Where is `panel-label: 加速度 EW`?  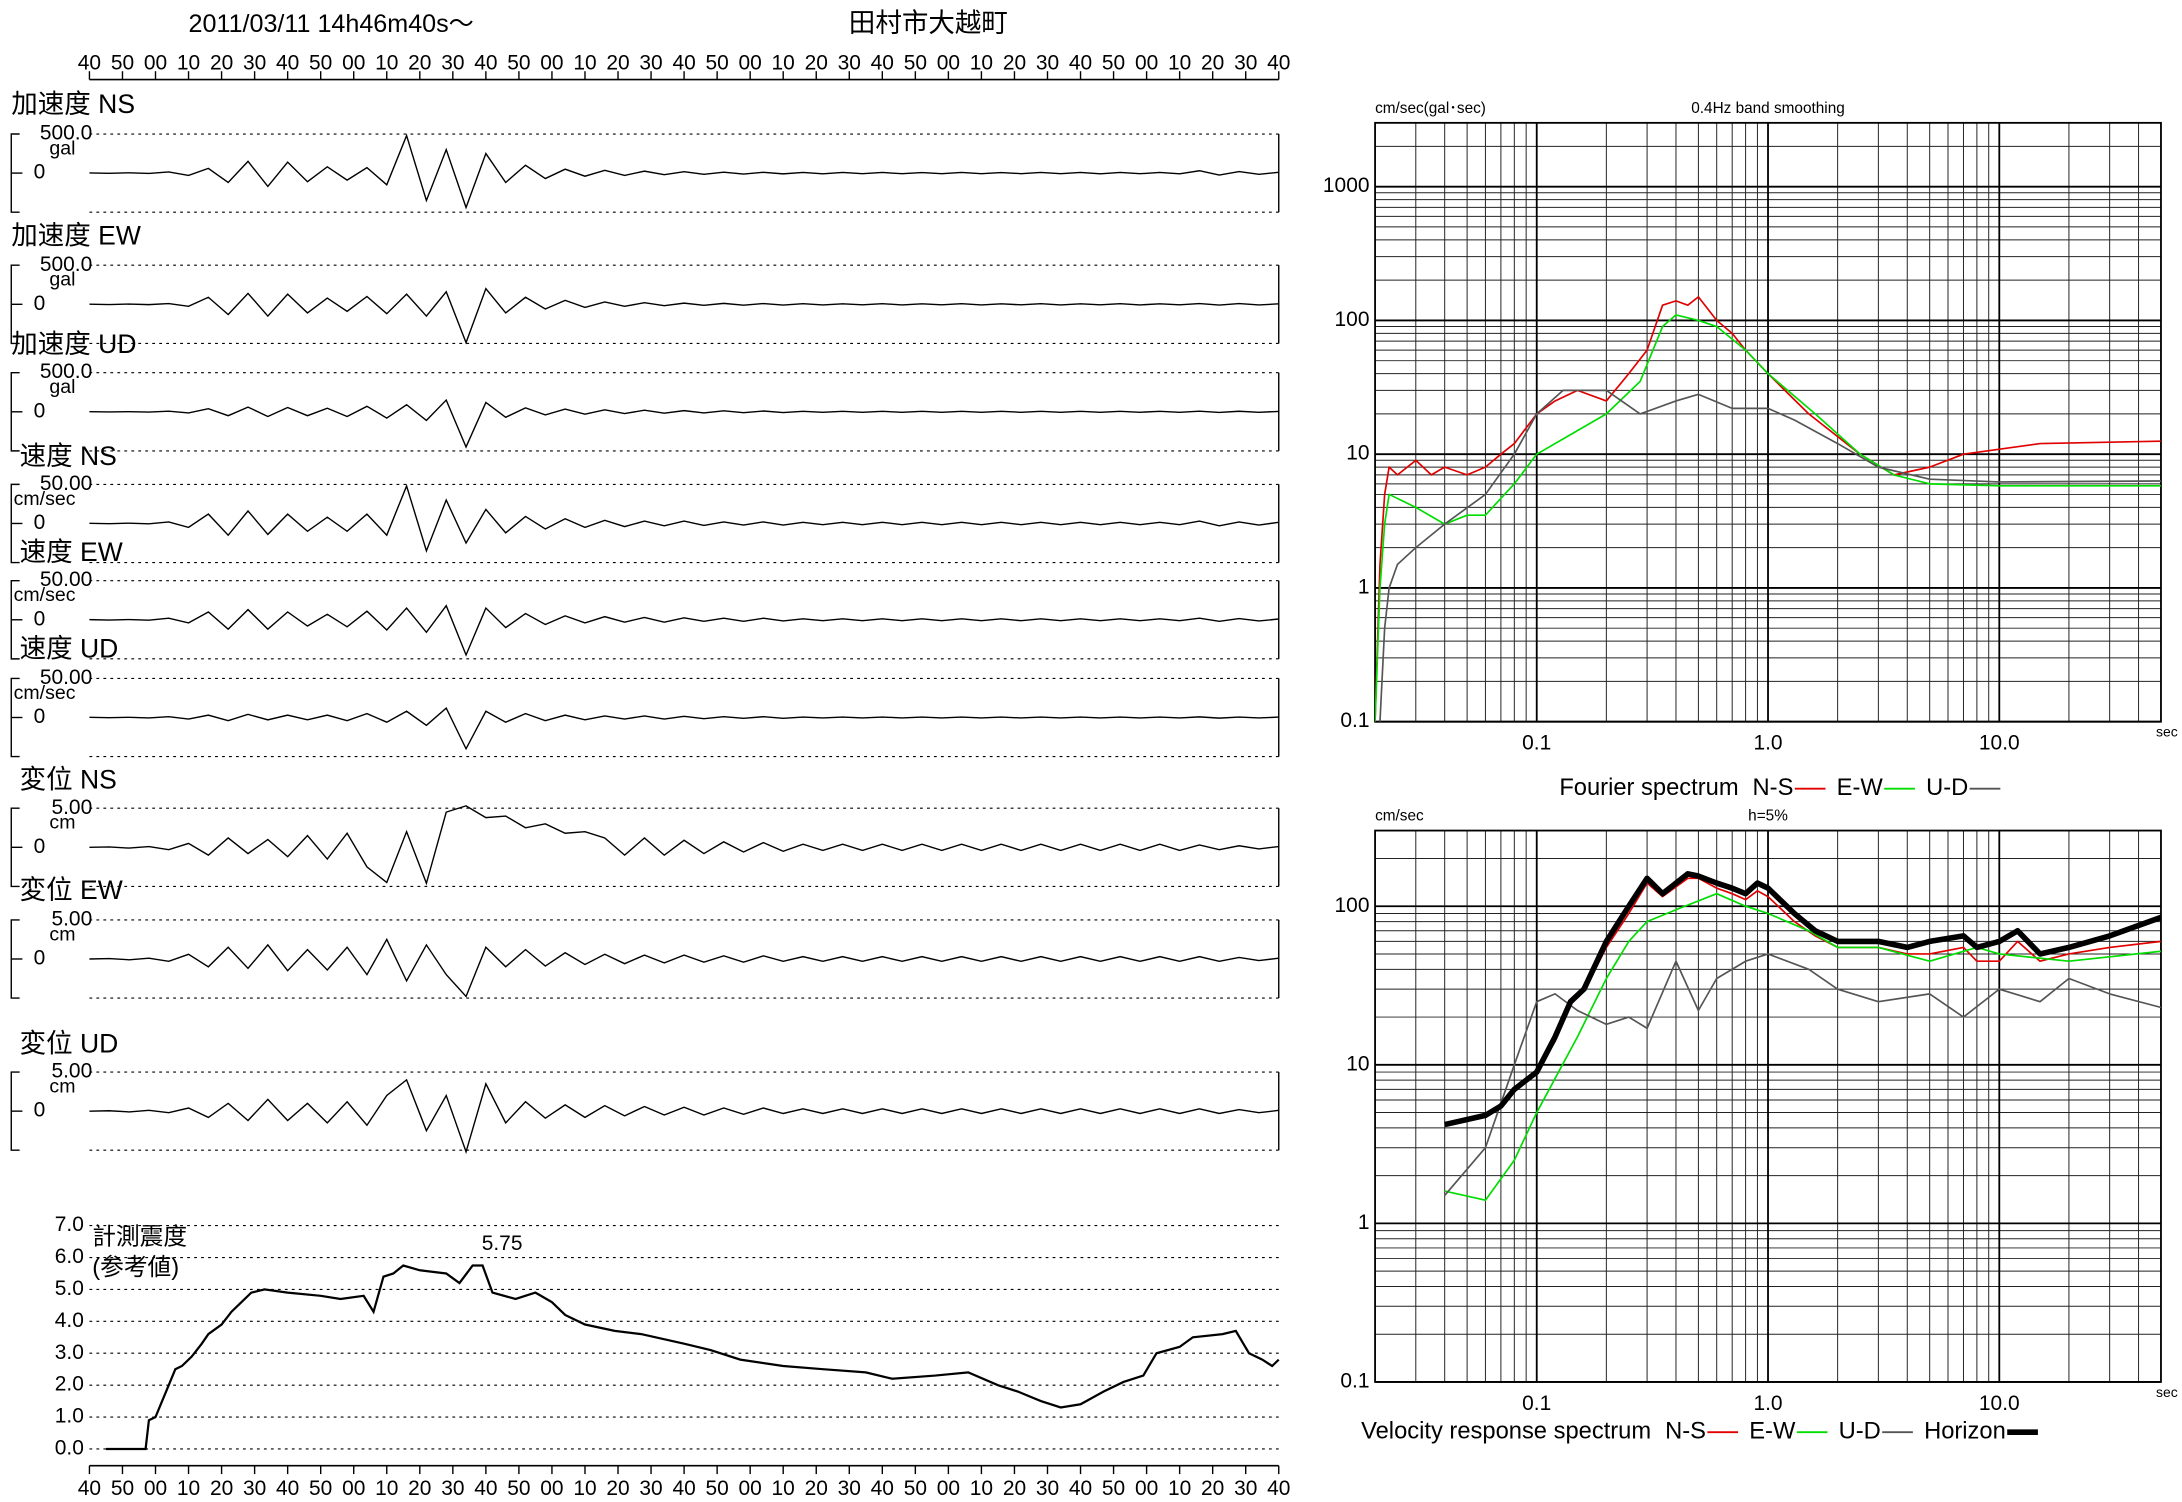
panel-label: 加速度 EW is located at coordinates (76, 235).